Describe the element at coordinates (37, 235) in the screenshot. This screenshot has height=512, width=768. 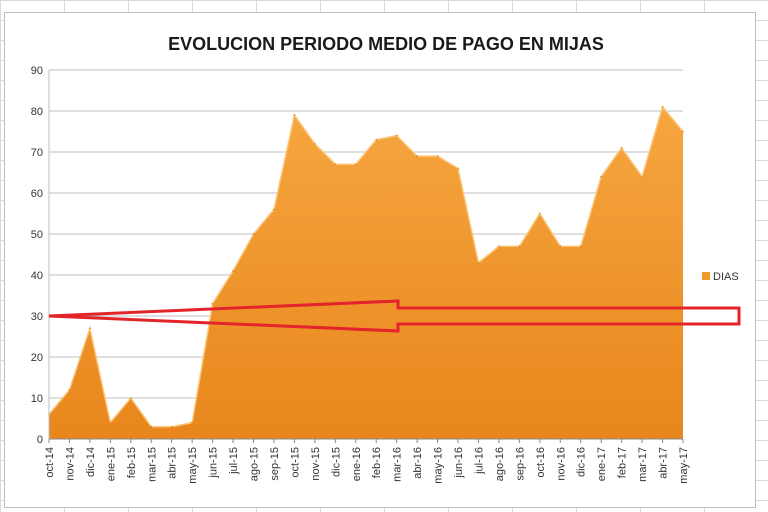
I see `y-tick-label: 50` at that location.